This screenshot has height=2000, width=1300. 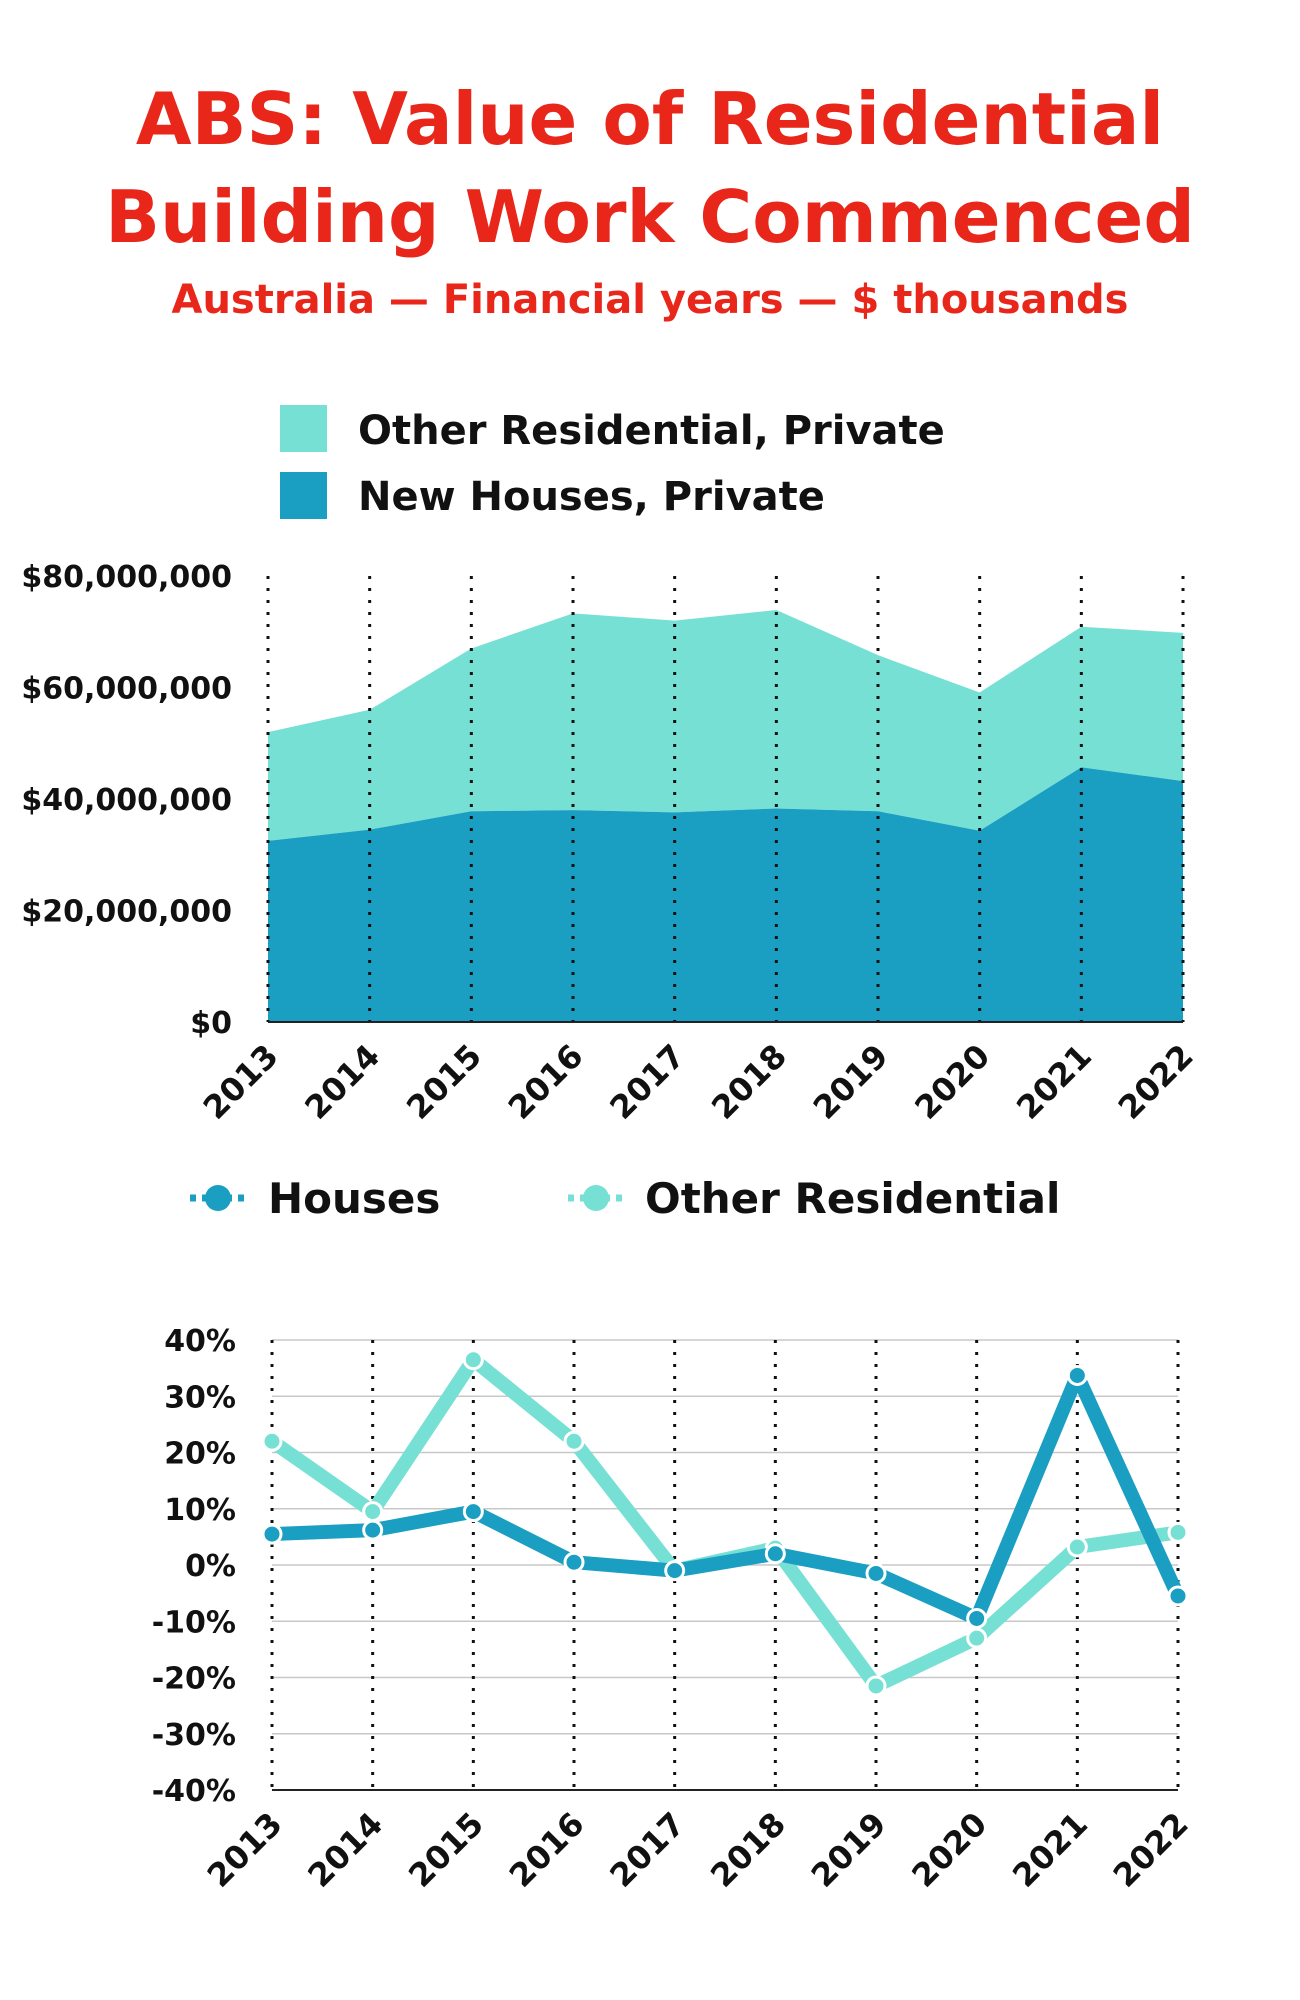 What do you see at coordinates (200, 1397) in the screenshot?
I see `y-tick-label: 30%` at bounding box center [200, 1397].